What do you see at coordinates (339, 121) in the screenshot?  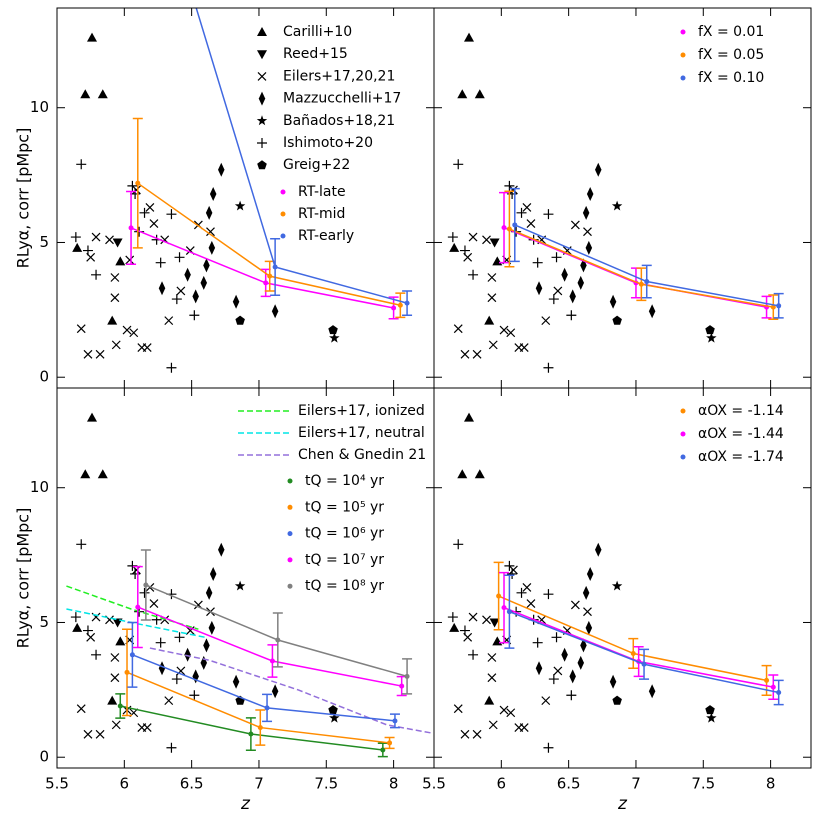 I see `legend-label: Bañados+18,21` at bounding box center [339, 121].